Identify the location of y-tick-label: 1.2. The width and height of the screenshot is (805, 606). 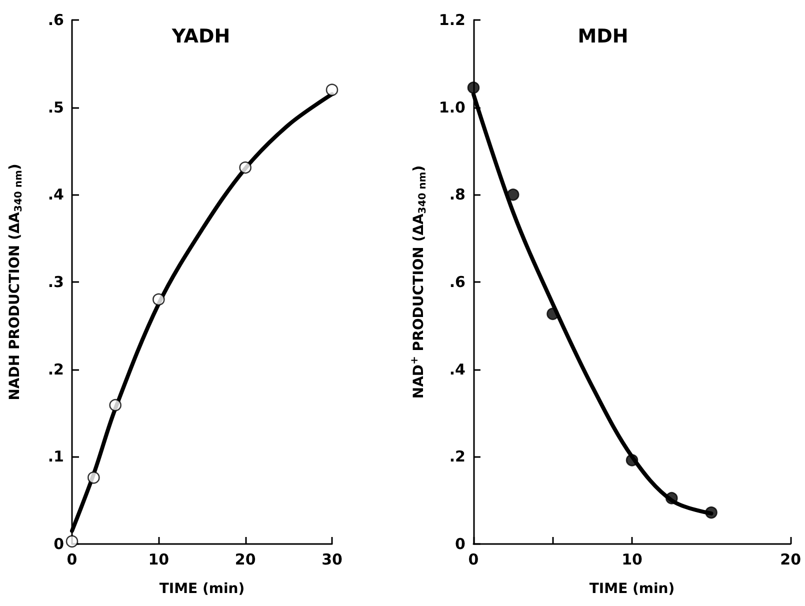
(452, 20).